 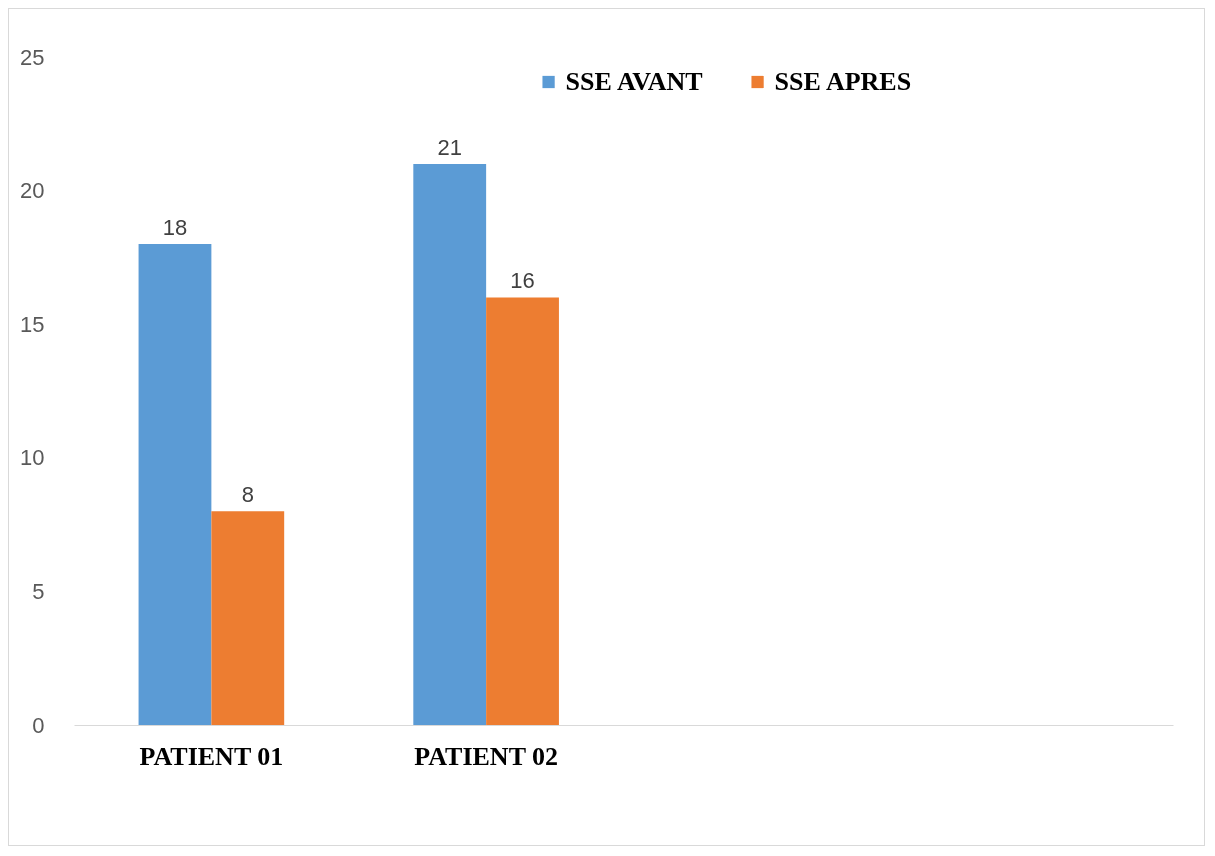 I want to click on y-tick-label: 25, so click(x=32, y=57).